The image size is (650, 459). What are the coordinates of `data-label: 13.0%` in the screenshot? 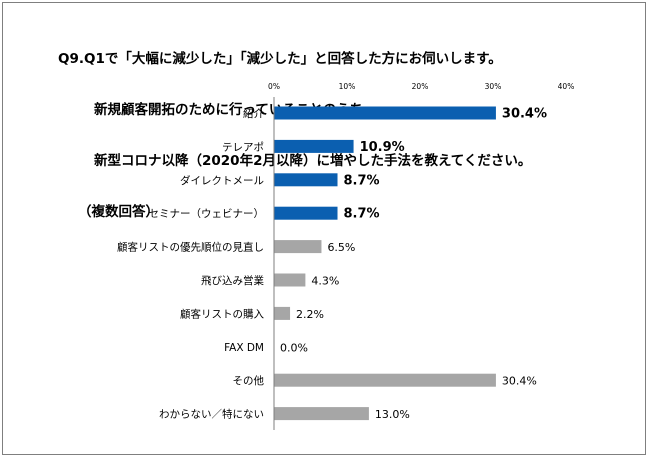 It's located at (392, 414).